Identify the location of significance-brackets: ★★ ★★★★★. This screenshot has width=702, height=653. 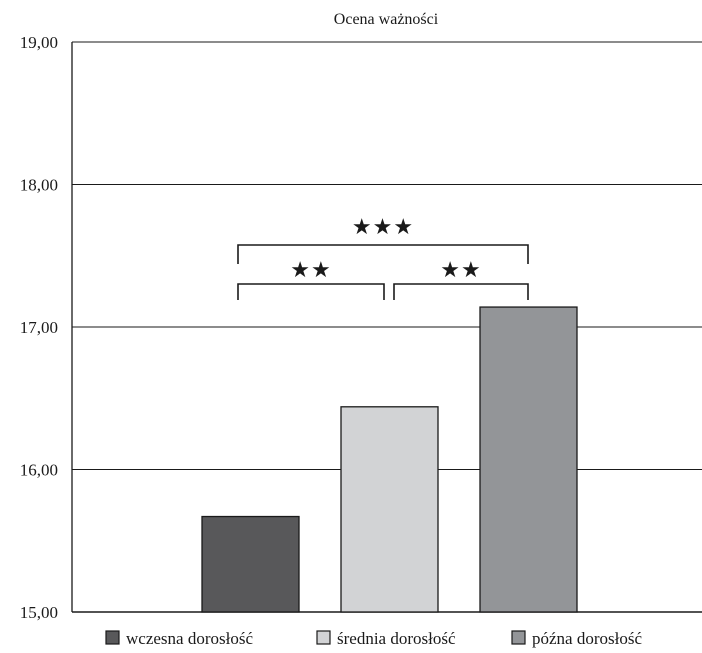
(383, 257).